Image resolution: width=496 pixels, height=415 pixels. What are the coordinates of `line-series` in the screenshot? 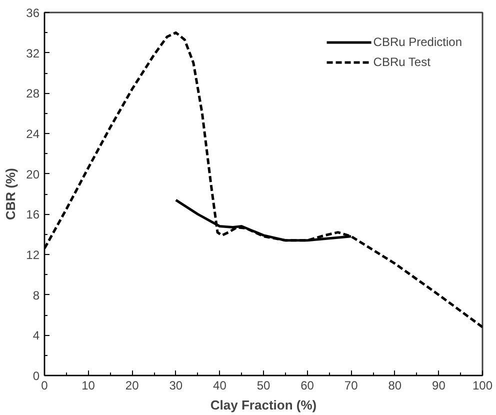 It's located at (263, 220).